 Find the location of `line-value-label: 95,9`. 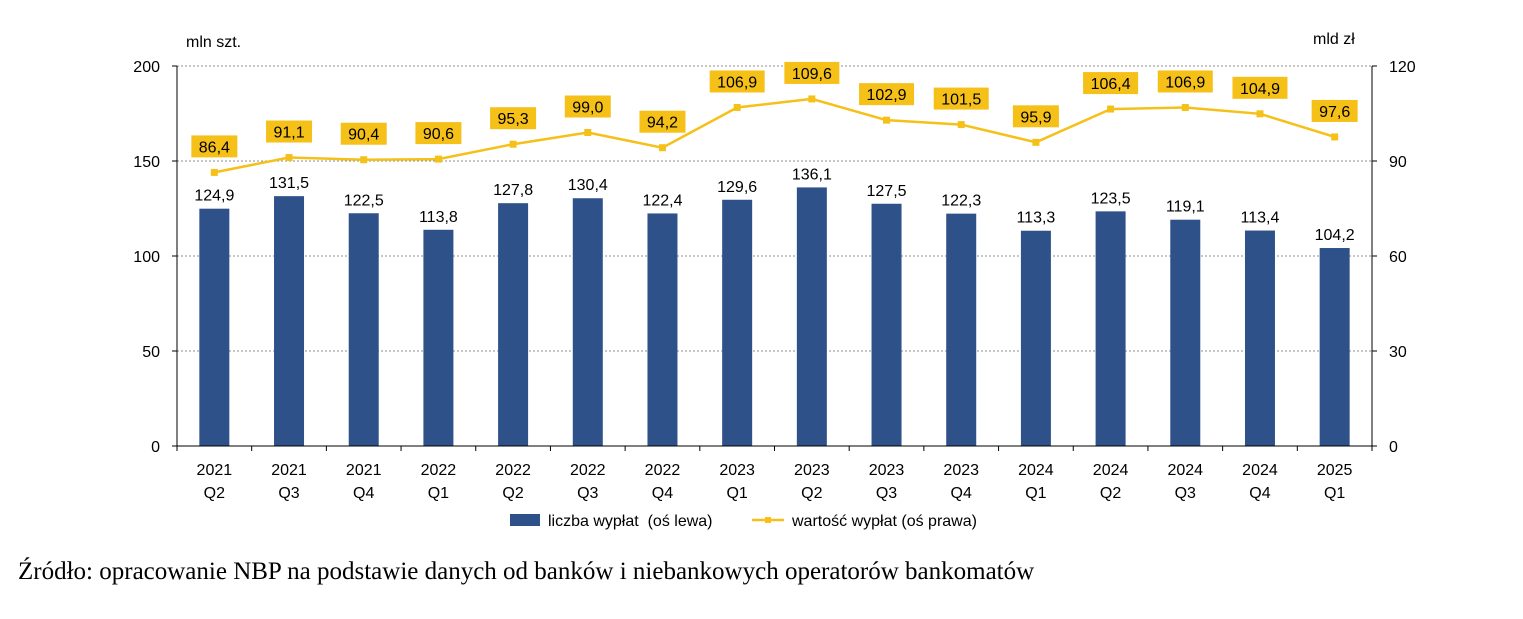

line-value-label: 95,9 is located at coordinates (1035, 117).